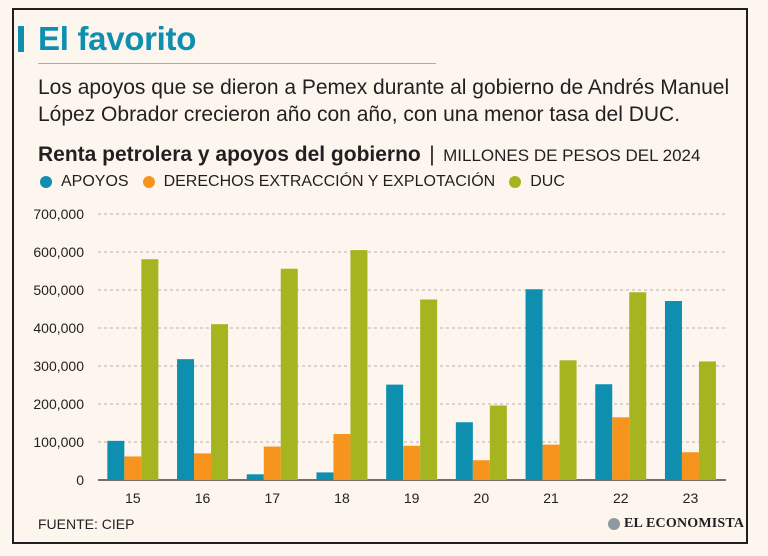 The height and width of the screenshot is (556, 768). What do you see at coordinates (272, 498) in the screenshot?
I see `x-tick-label: 17` at bounding box center [272, 498].